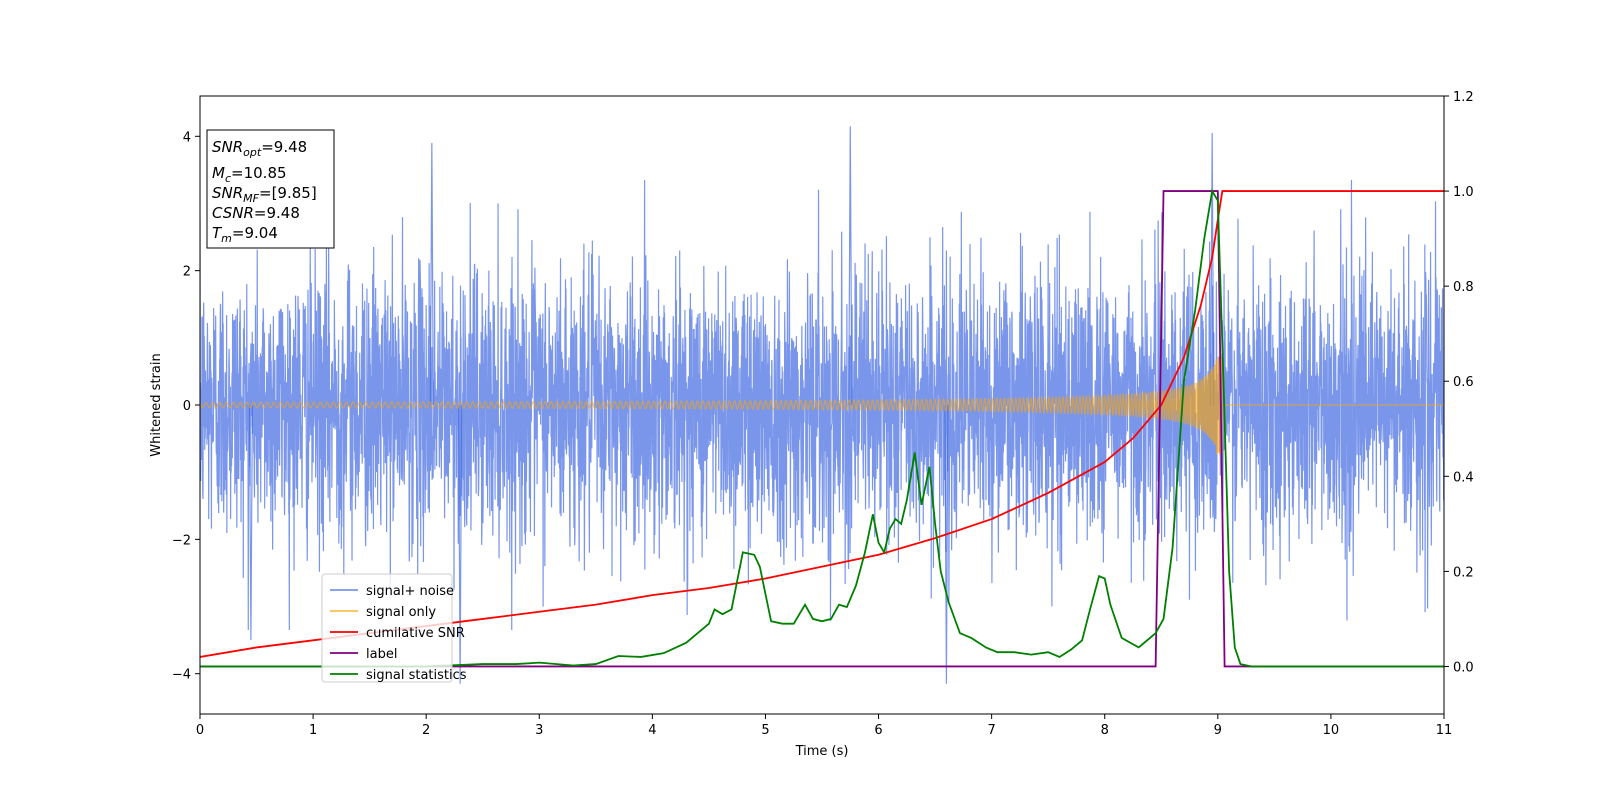 This screenshot has height=800, width=1600. Describe the element at coordinates (227, 193) in the screenshot. I see `info-snr-mf-base: SNR` at that location.